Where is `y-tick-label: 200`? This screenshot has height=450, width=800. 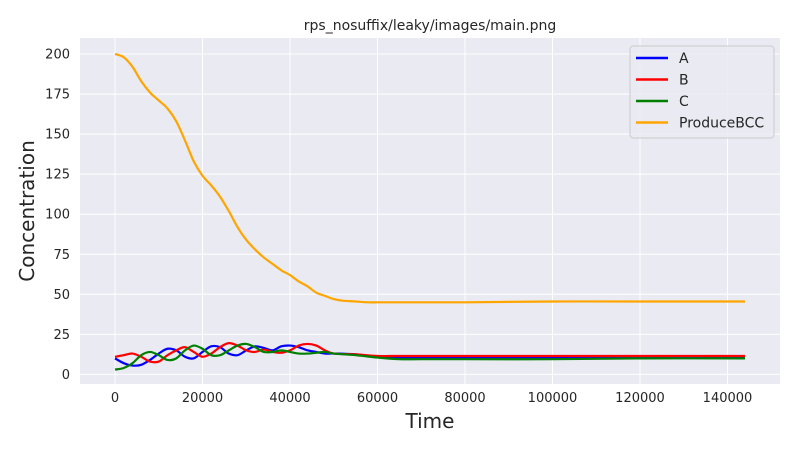
y-tick-label: 200 is located at coordinates (57, 55).